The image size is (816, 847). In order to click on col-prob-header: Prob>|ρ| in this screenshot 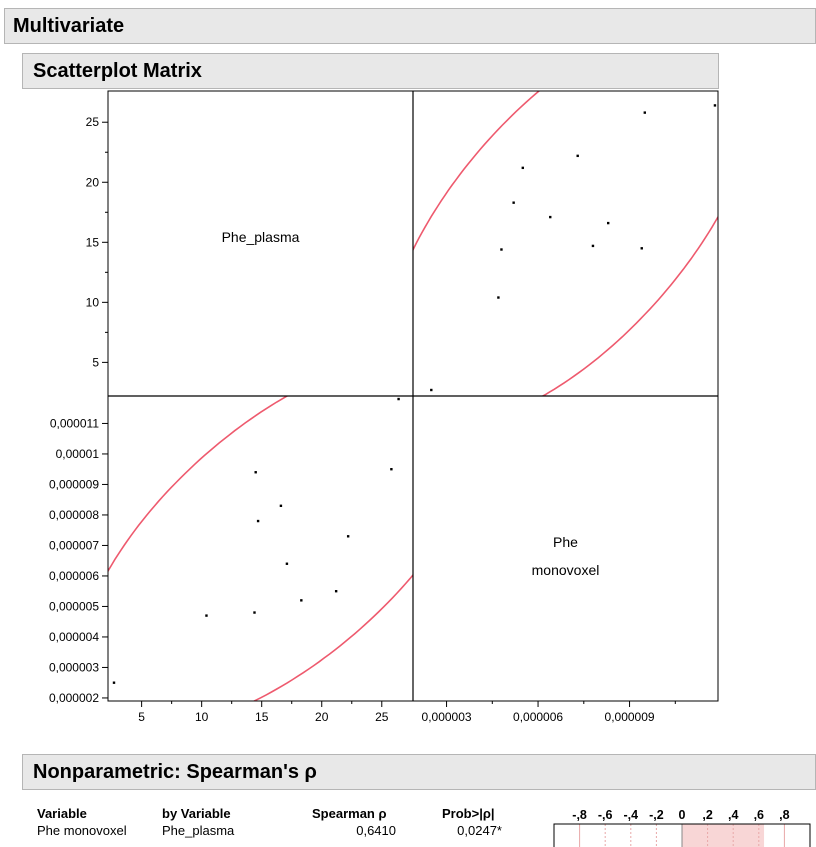, I will do `click(468, 813)`.